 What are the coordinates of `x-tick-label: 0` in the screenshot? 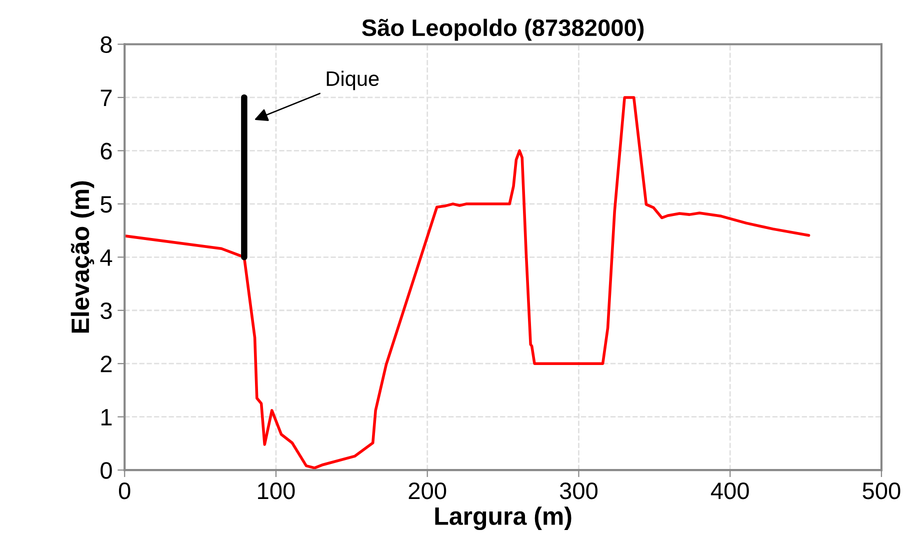 It's located at (124, 491).